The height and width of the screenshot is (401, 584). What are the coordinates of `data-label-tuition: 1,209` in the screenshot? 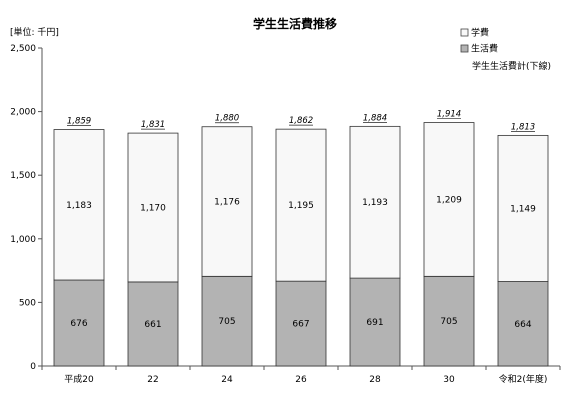 It's located at (449, 200).